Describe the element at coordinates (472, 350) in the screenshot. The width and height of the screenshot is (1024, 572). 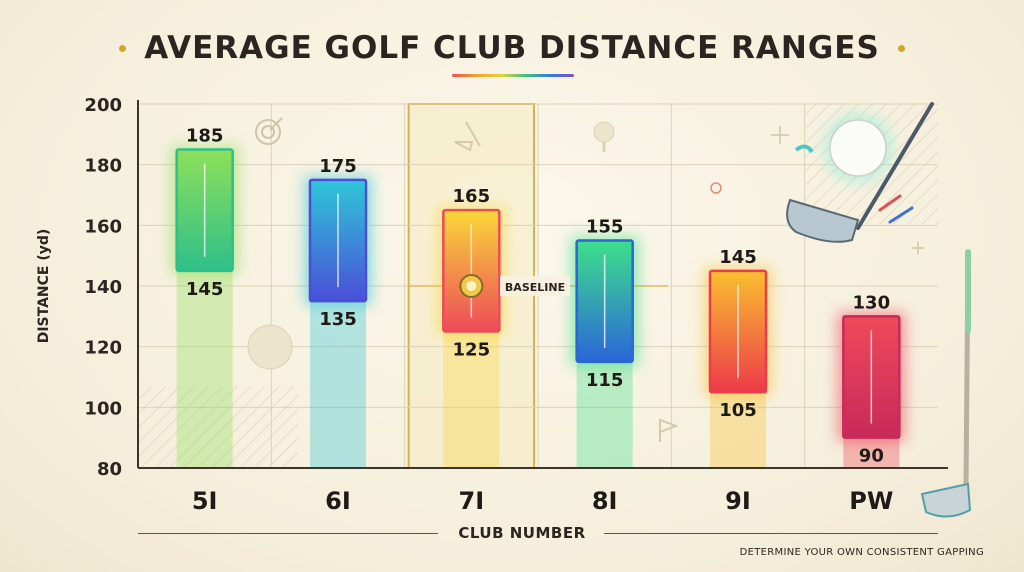
I see `data-label-min-7i: 125` at that location.